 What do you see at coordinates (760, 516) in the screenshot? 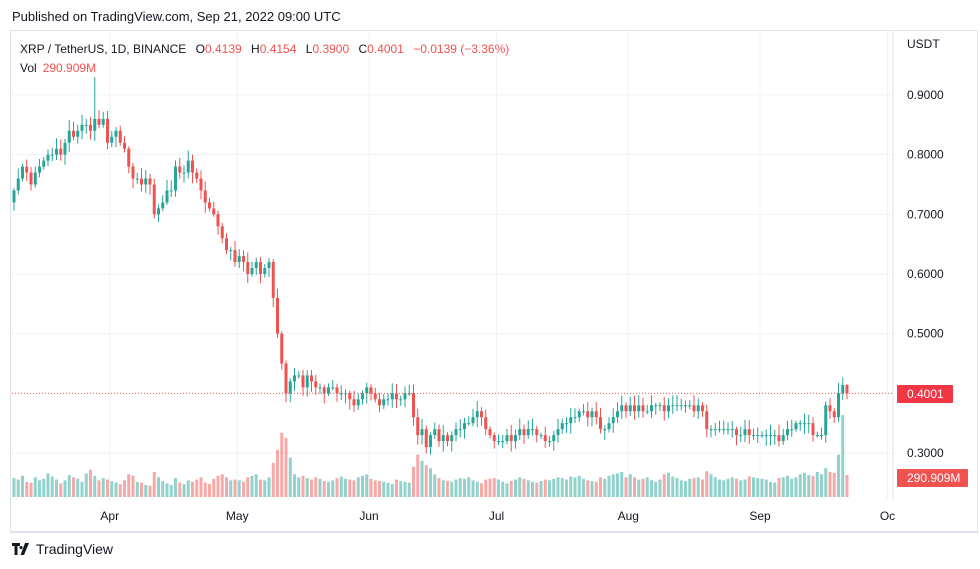
I see `time-tick-label: Sep` at bounding box center [760, 516].